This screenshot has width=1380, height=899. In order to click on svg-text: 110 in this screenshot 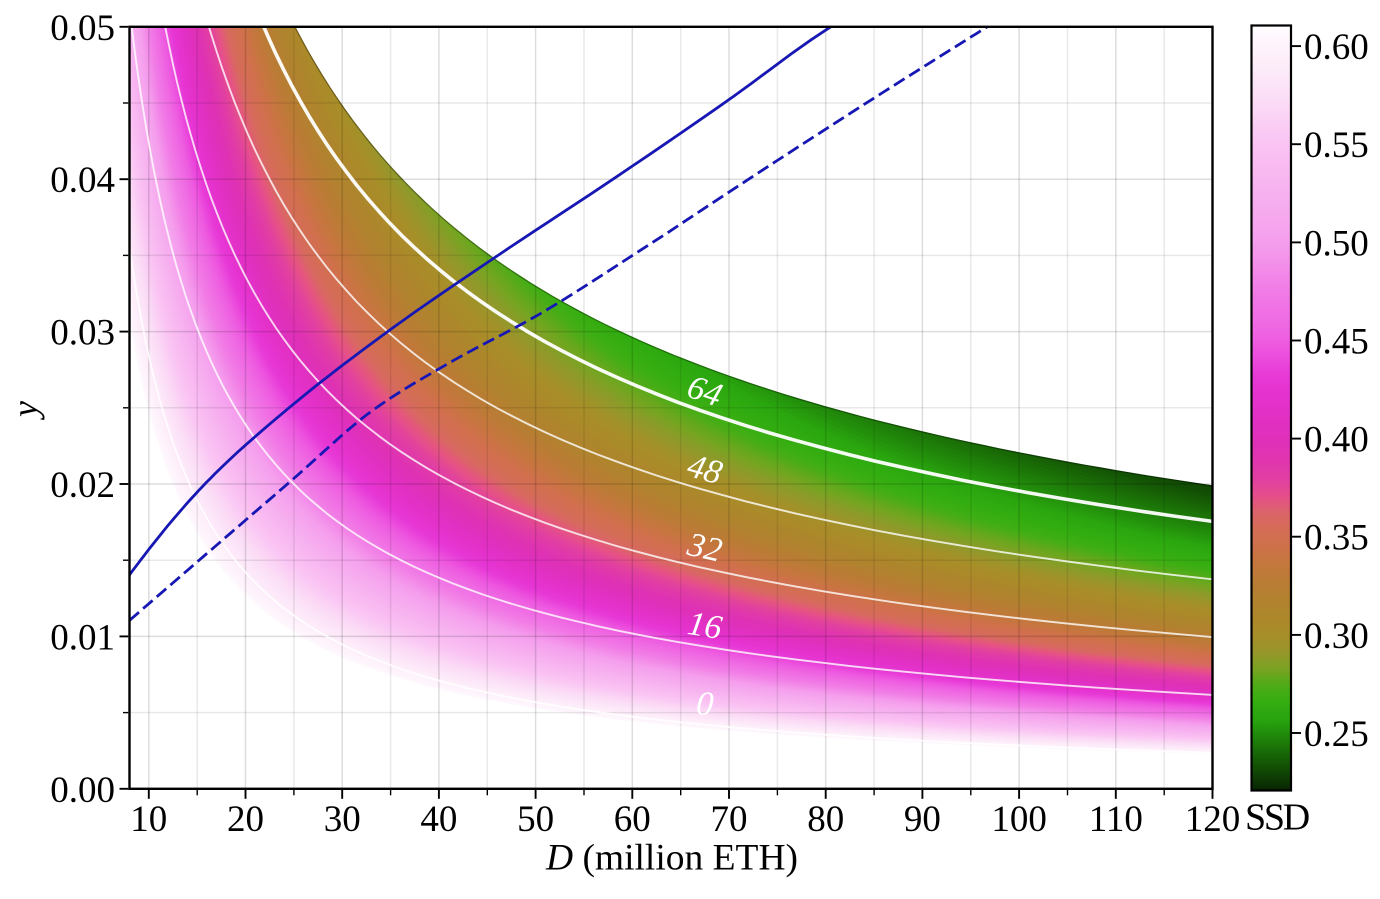, I will do `click(1116, 819)`.